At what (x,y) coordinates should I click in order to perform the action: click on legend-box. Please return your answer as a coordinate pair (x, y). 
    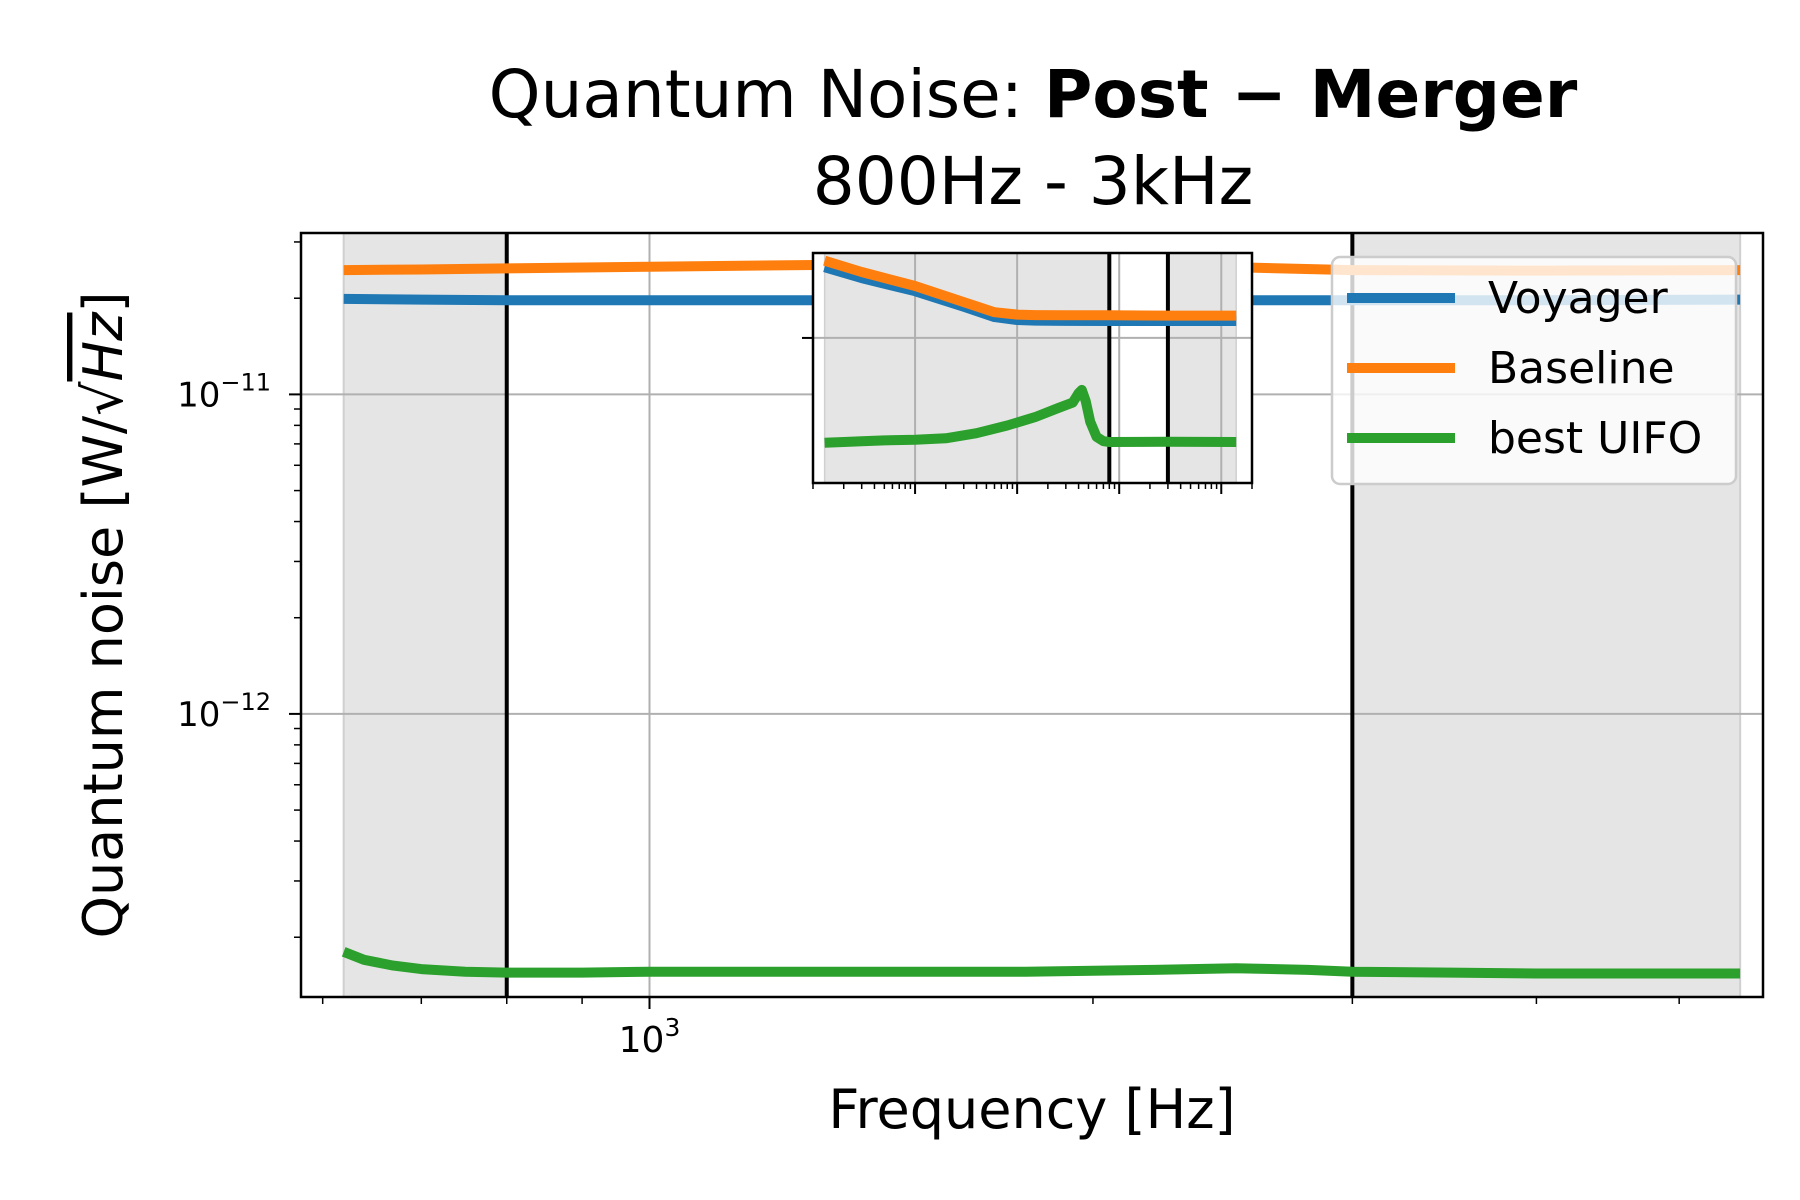
    Looking at the image, I should click on (1534, 370).